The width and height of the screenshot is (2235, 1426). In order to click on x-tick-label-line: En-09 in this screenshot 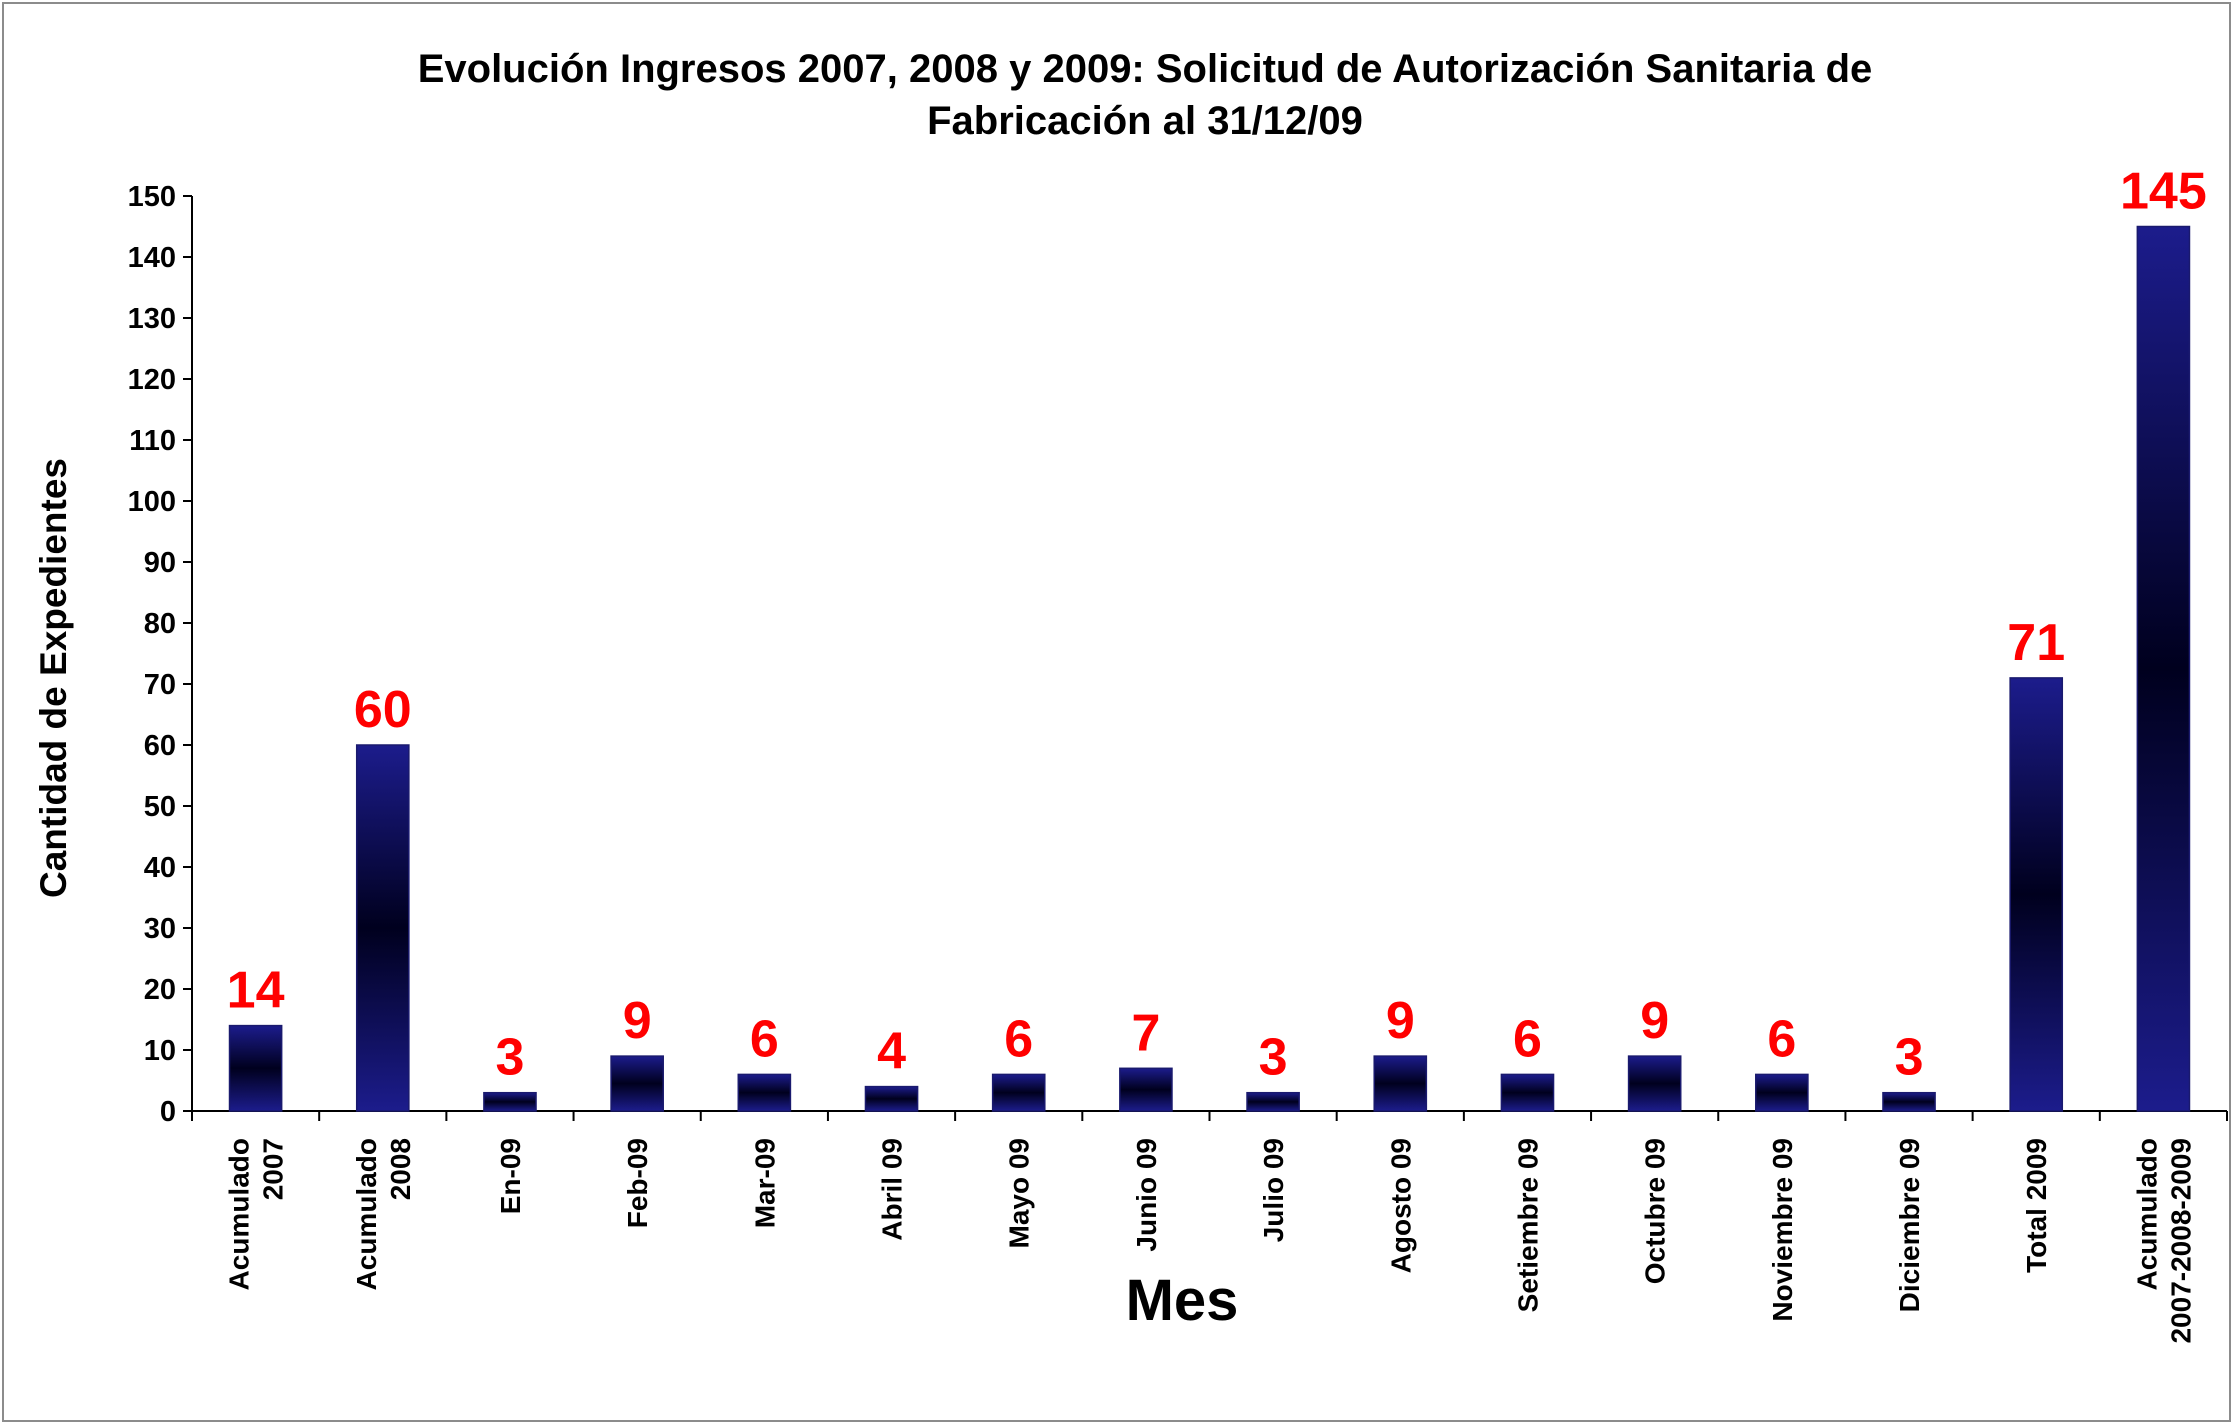, I will do `click(510, 1176)`.